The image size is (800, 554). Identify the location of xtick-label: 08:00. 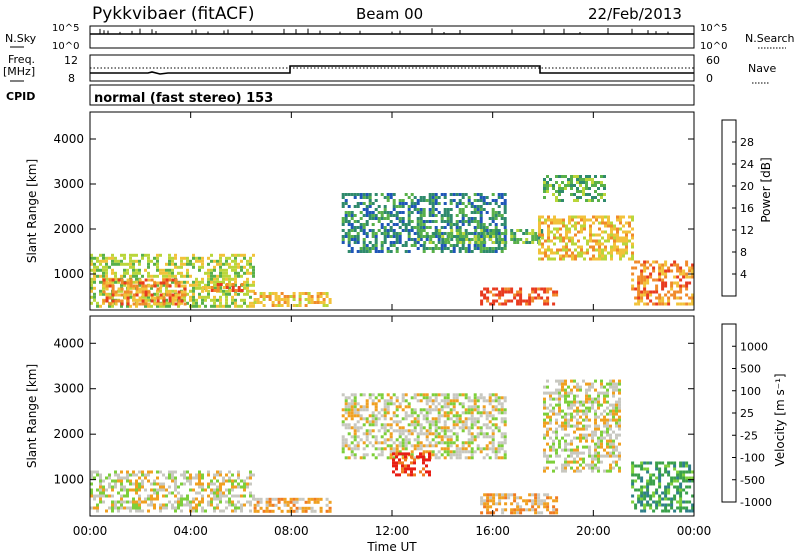
(291, 531).